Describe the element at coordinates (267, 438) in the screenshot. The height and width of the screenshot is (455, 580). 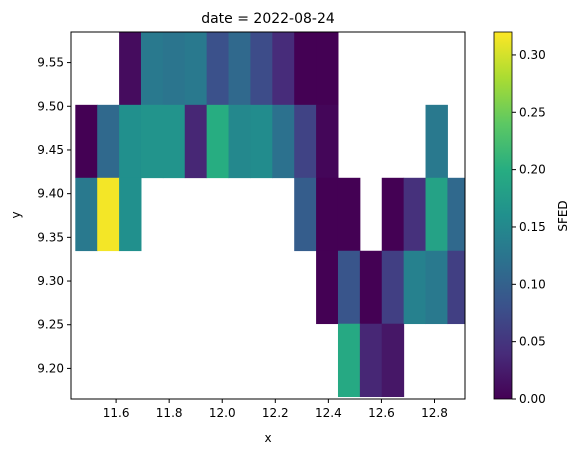
I see `x-axis-label: x` at that location.